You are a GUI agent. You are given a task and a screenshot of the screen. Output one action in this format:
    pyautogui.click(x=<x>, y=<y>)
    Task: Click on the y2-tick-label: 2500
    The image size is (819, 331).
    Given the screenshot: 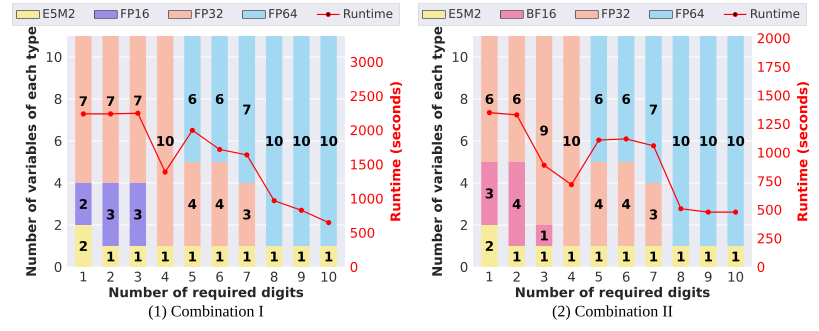 What is the action you would take?
    pyautogui.click(x=366, y=96)
    